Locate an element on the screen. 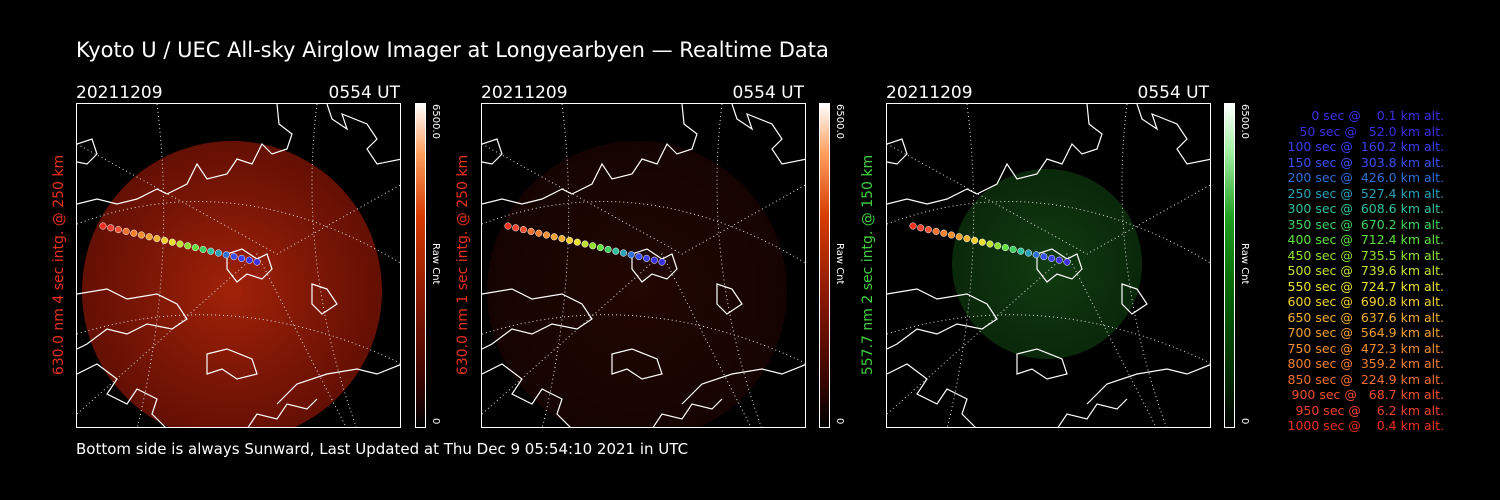 The image size is (1500, 500). panel-3-image is located at coordinates (1048, 265).